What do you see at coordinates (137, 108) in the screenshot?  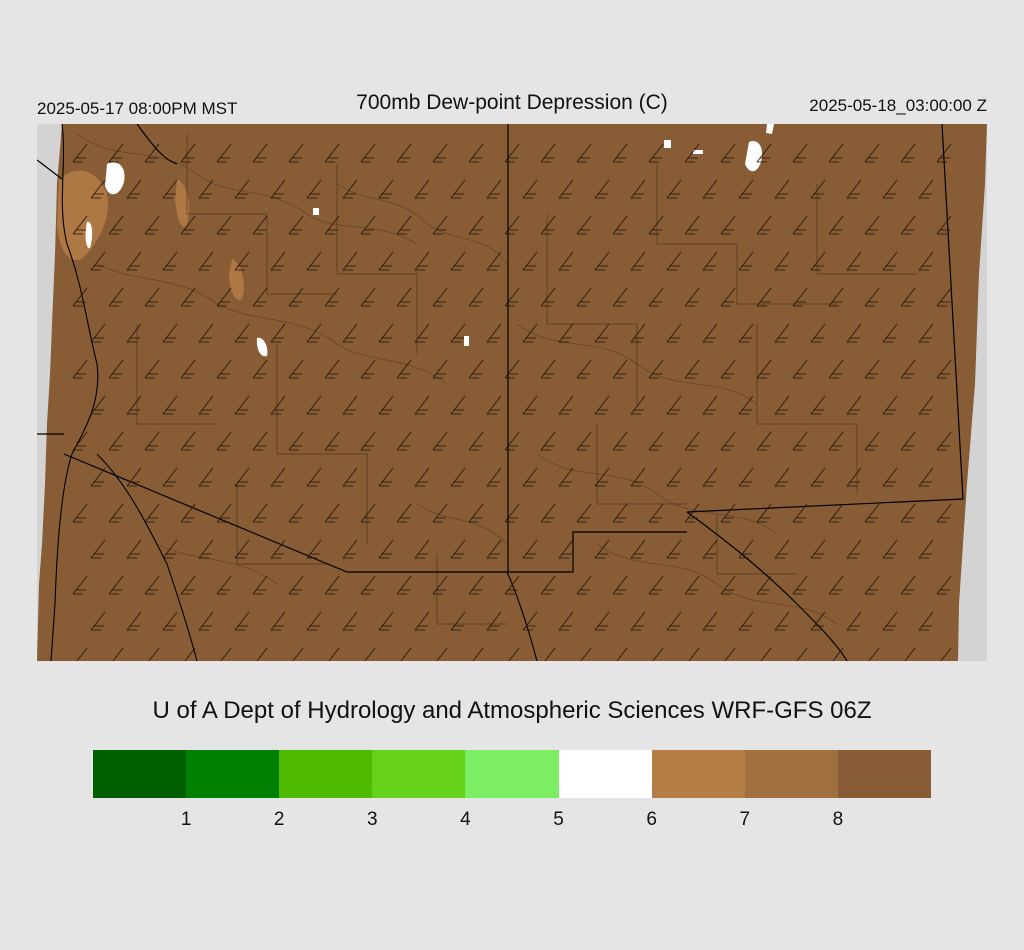 I see `valid-time-local: 2025-05-17 08:00PM MST` at bounding box center [137, 108].